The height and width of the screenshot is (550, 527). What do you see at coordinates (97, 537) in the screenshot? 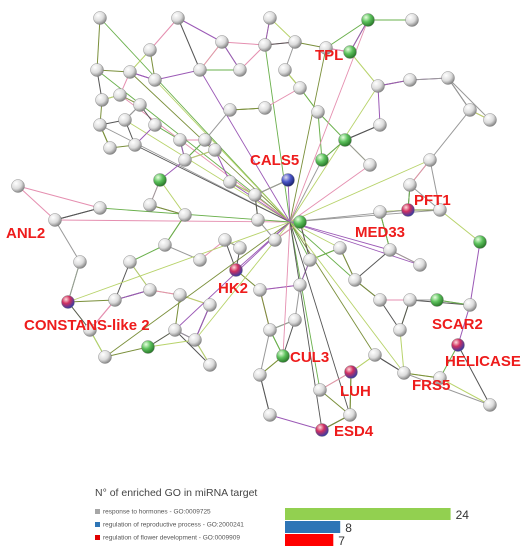
I see `legend-swatch` at bounding box center [97, 537].